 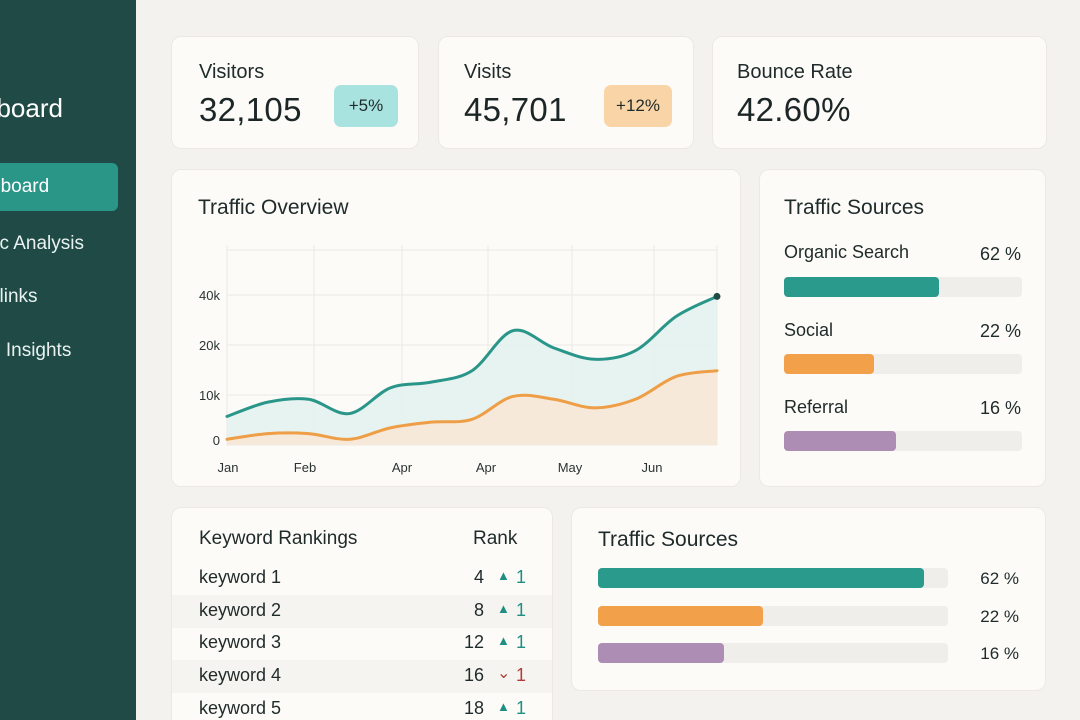 I want to click on keyword-name: keyword 1, so click(x=240, y=577).